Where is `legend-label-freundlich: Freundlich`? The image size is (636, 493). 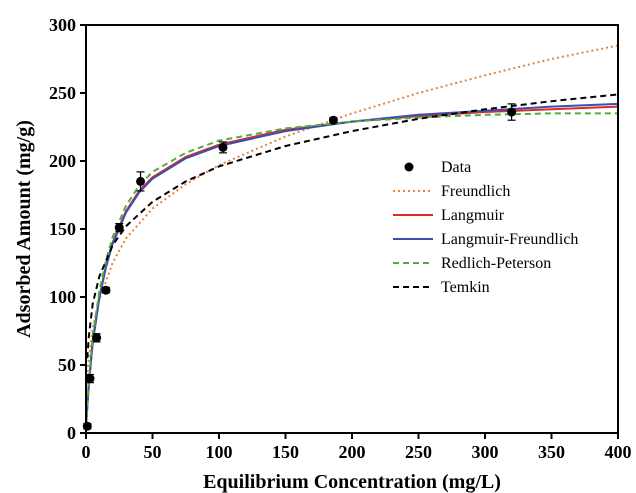
legend-label-freundlich: Freundlich is located at coordinates (475, 191).